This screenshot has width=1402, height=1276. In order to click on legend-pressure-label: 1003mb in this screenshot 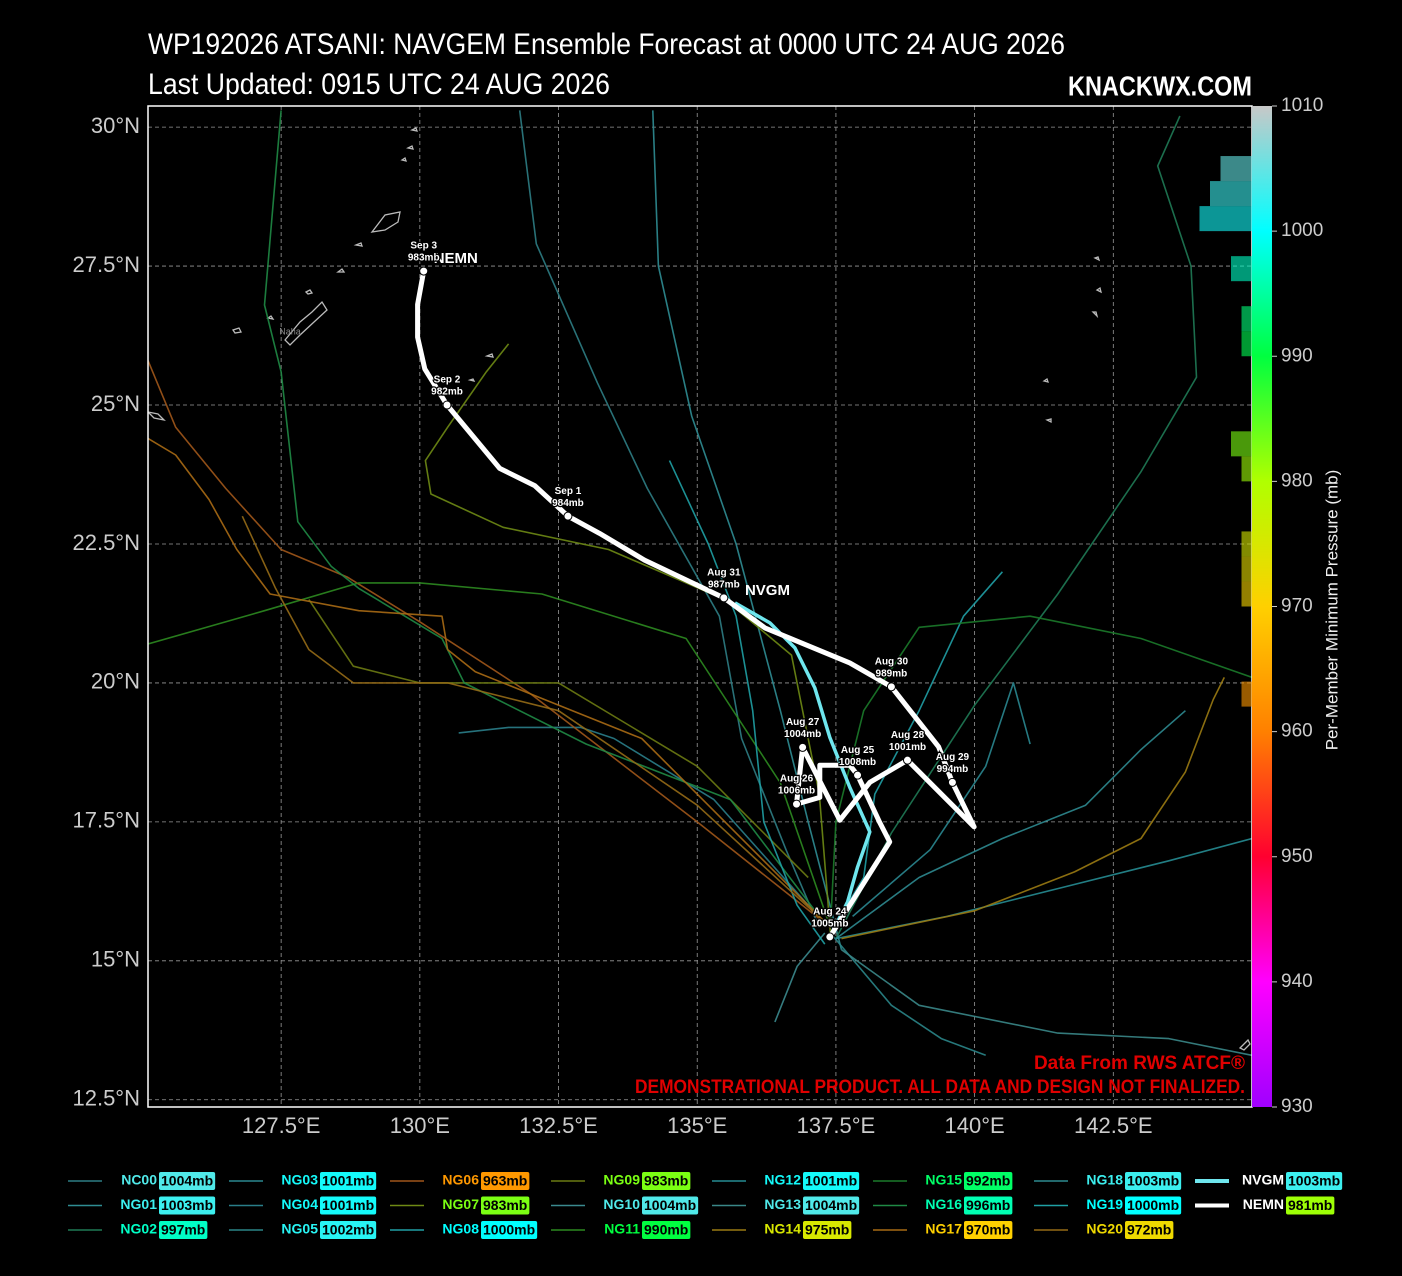, I will do `click(1314, 1181)`.